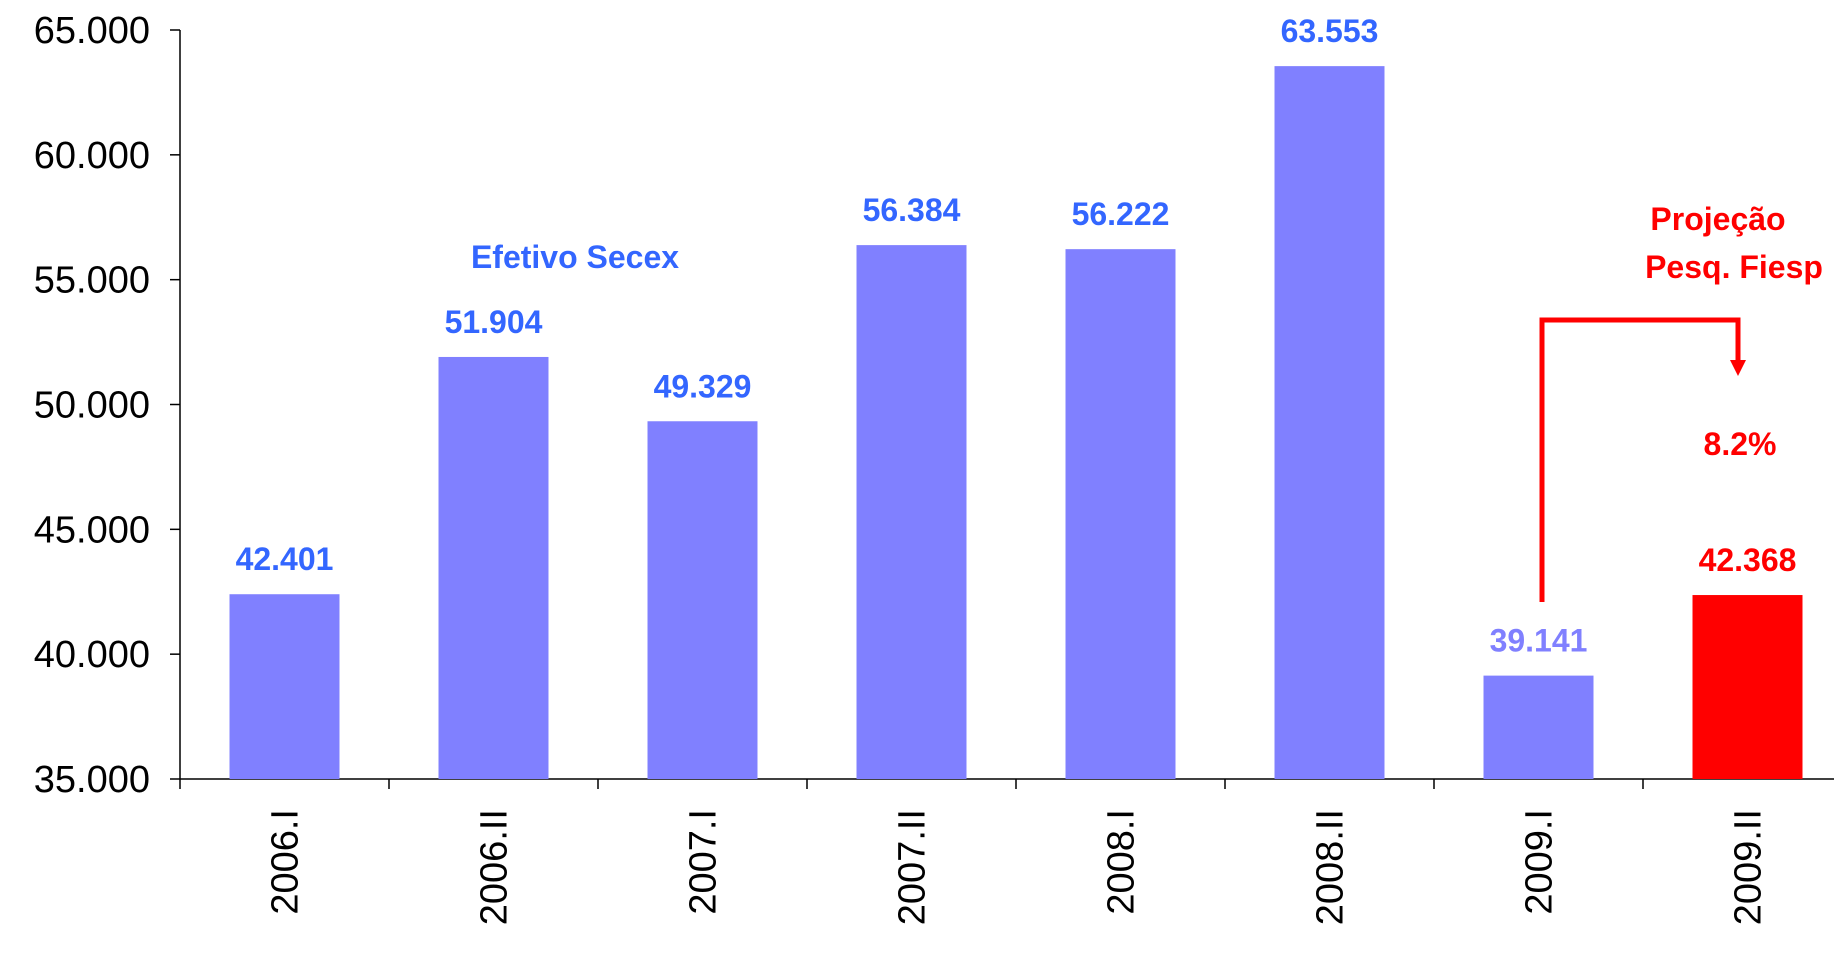 The image size is (1834, 958). I want to click on bar-2009.II, so click(1747, 687).